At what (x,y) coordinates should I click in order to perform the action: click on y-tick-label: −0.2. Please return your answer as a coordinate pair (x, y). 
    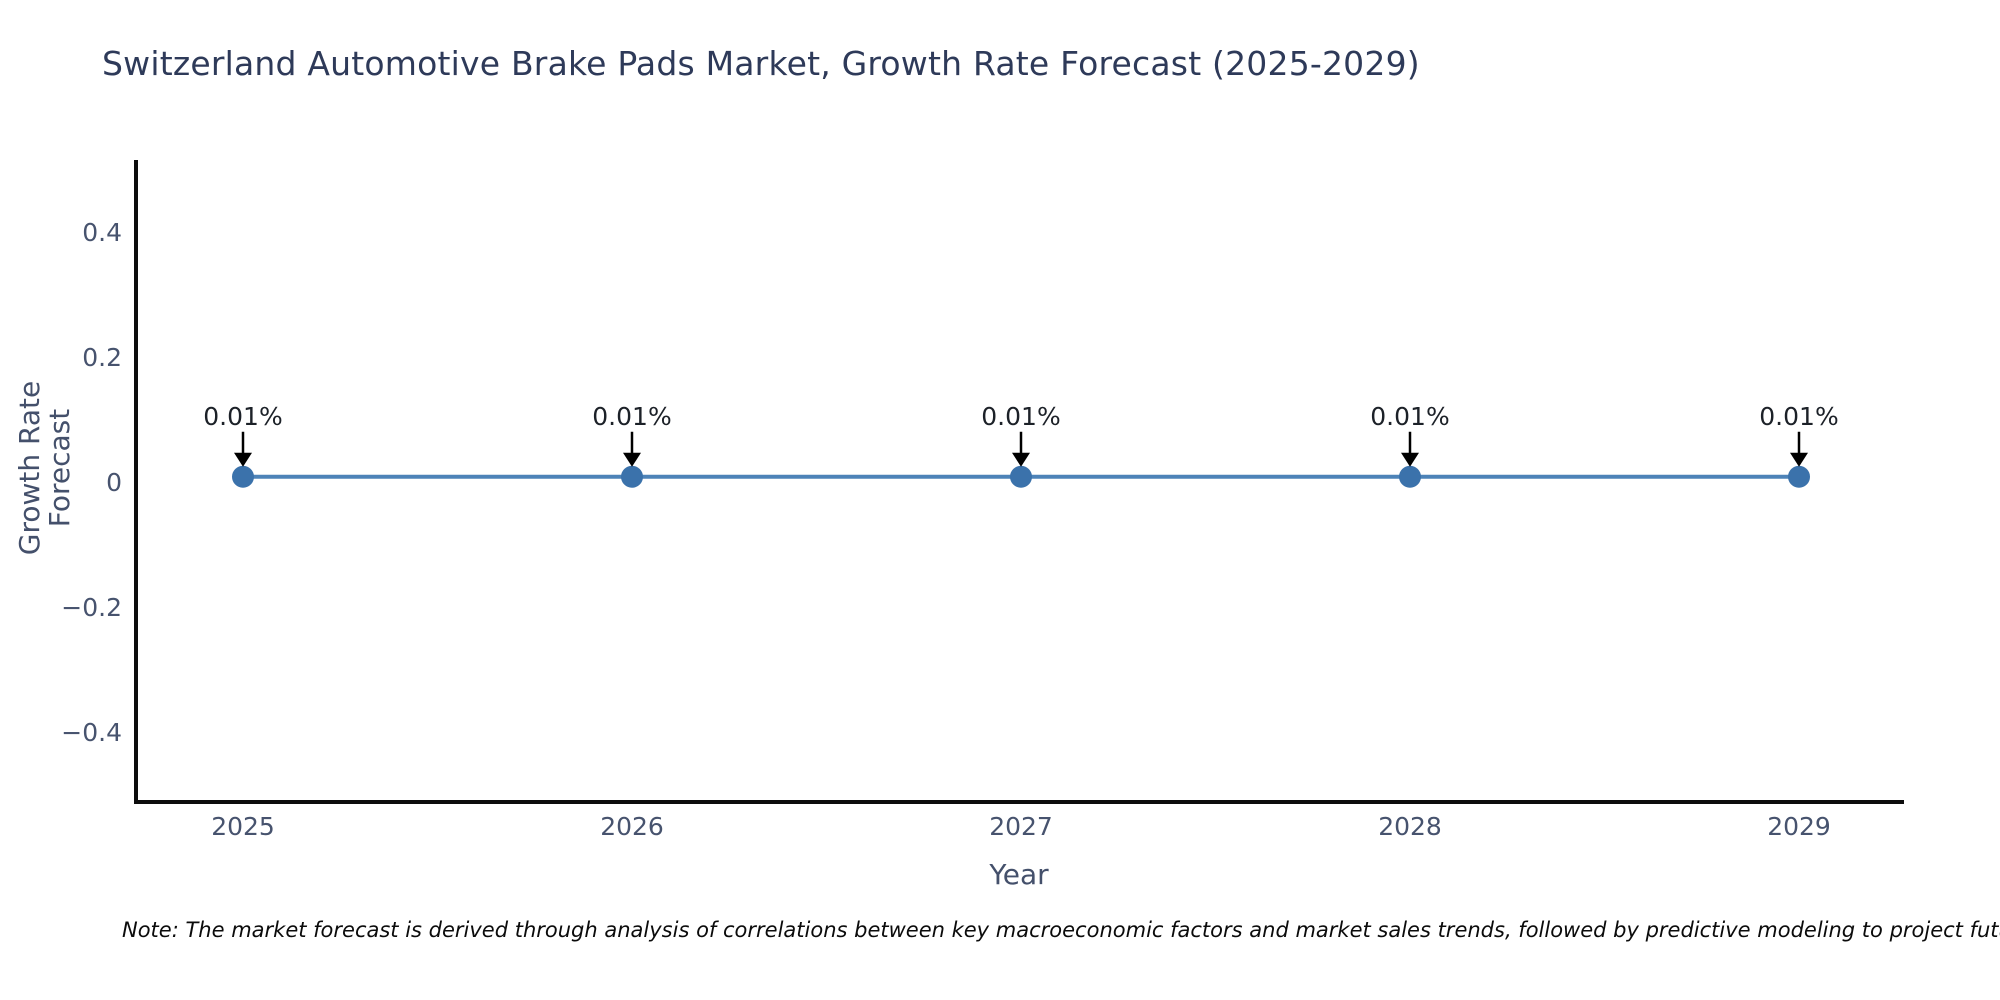
    Looking at the image, I should click on (91, 607).